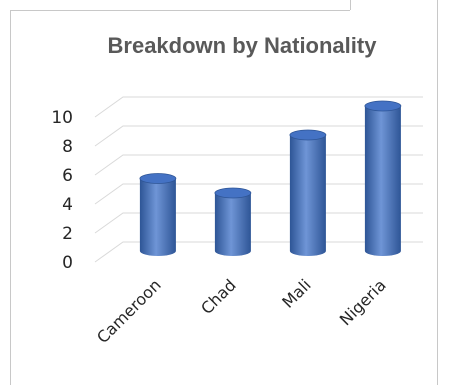  Describe the element at coordinates (67, 176) in the screenshot. I see `y-tick-label: 6` at that location.